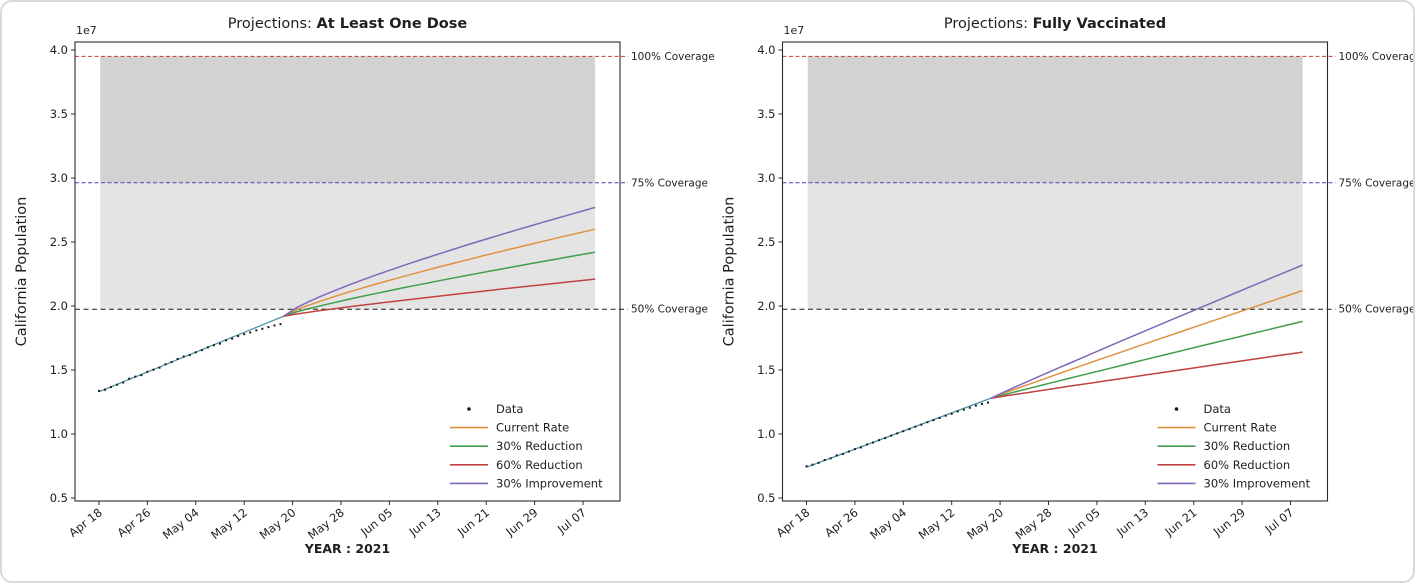  I want to click on coverage-label-100-coverage: 100% Coverage, so click(1377, 57).